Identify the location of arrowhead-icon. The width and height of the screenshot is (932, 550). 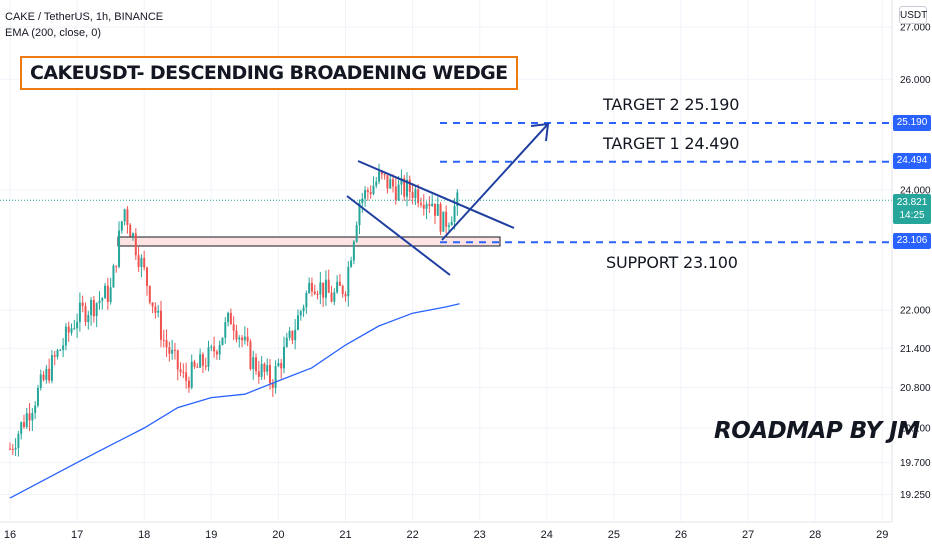
(540, 132).